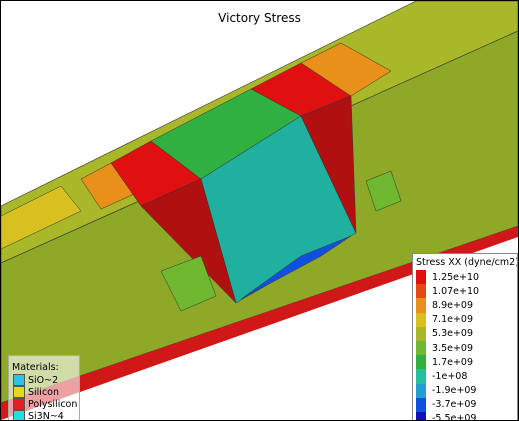 This screenshot has width=519, height=421. I want to click on title: Victory Stress, so click(259, 18).